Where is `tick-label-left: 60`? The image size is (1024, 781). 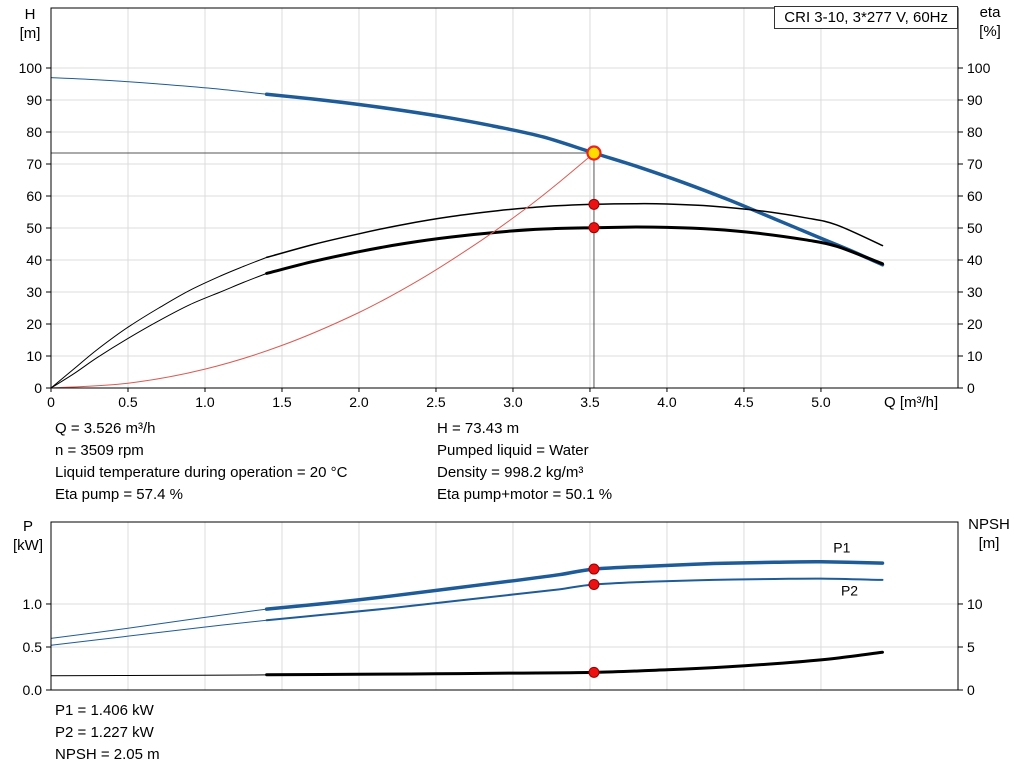 tick-label-left: 60 is located at coordinates (34, 196).